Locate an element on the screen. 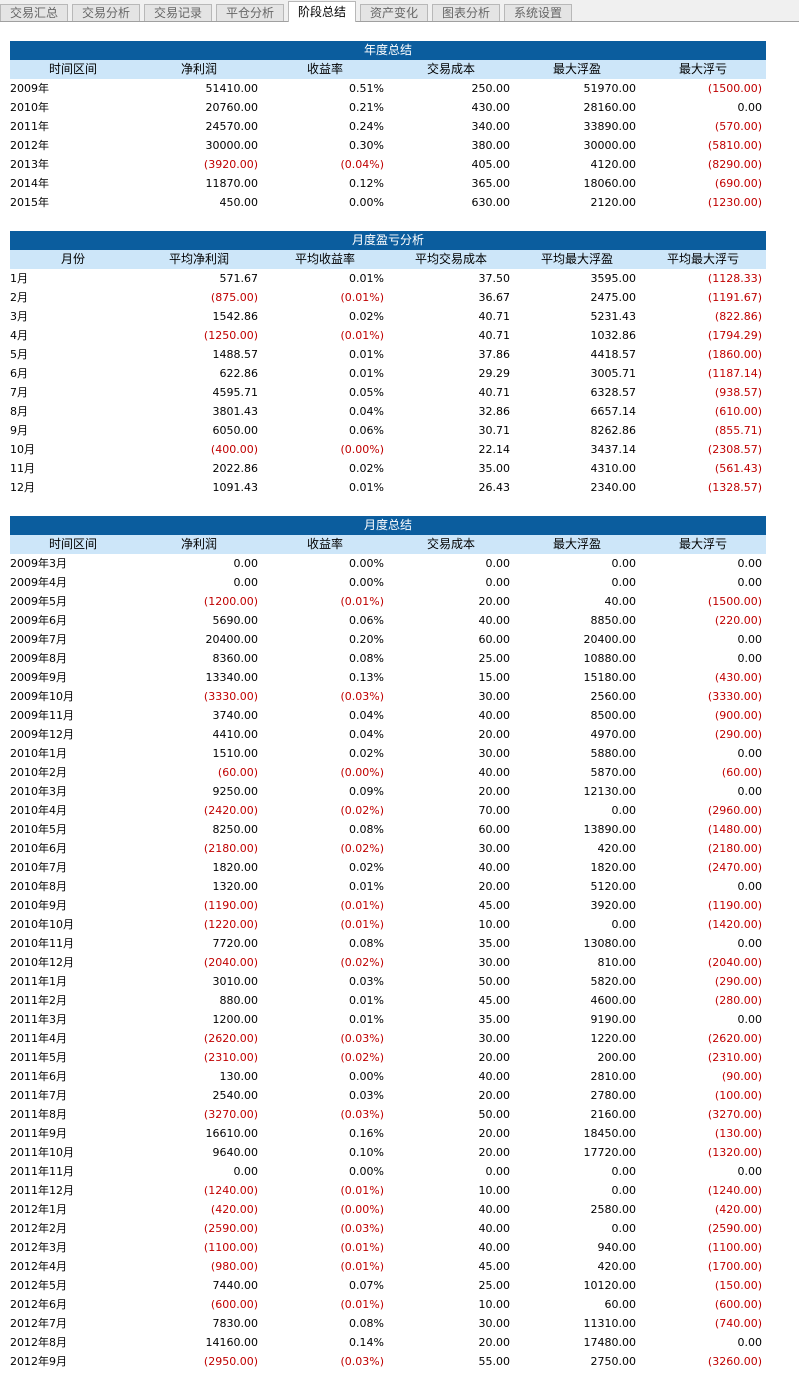  row-label: 2012年8月 is located at coordinates (38, 1342).